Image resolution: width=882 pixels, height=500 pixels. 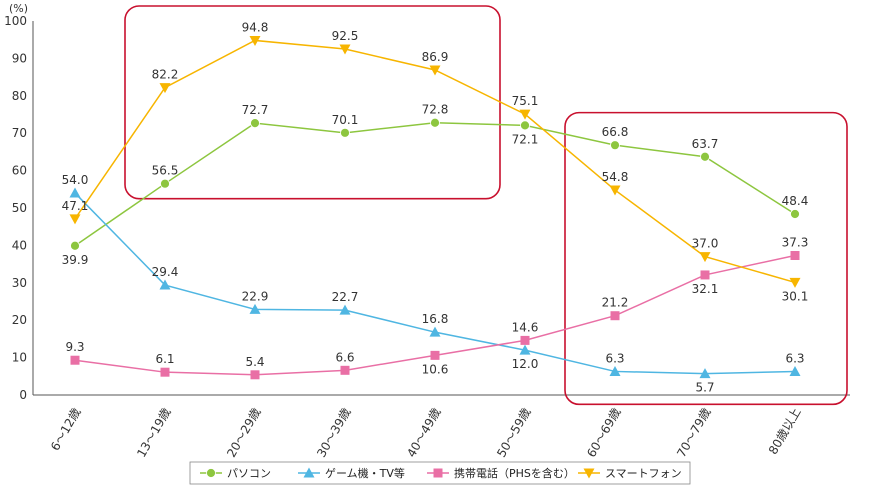 What do you see at coordinates (365, 473) in the screenshot?
I see `legend-label: ゲーム機・TV等` at bounding box center [365, 473].